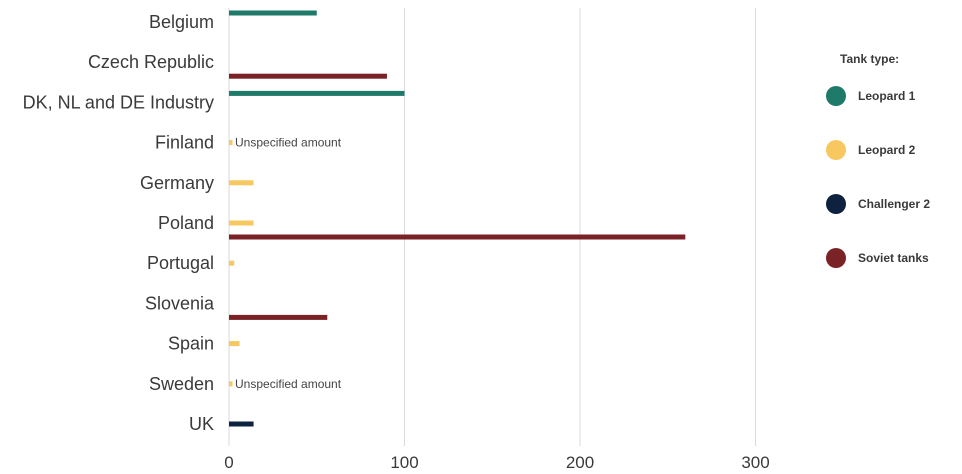  What do you see at coordinates (241, 424) in the screenshot?
I see `bar-challenger-2-uk` at bounding box center [241, 424].